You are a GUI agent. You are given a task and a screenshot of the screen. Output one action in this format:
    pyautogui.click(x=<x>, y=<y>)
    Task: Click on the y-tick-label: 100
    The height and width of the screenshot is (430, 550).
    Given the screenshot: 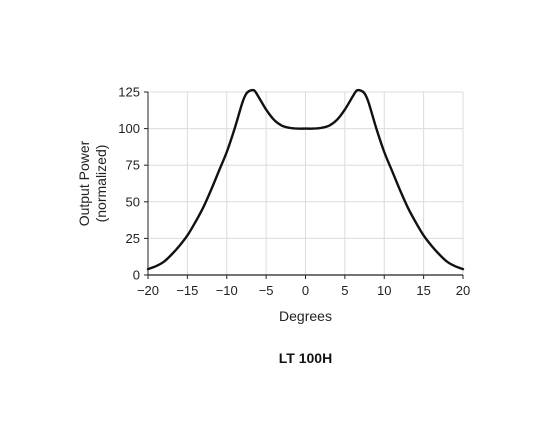 What is the action you would take?
    pyautogui.click(x=129, y=128)
    